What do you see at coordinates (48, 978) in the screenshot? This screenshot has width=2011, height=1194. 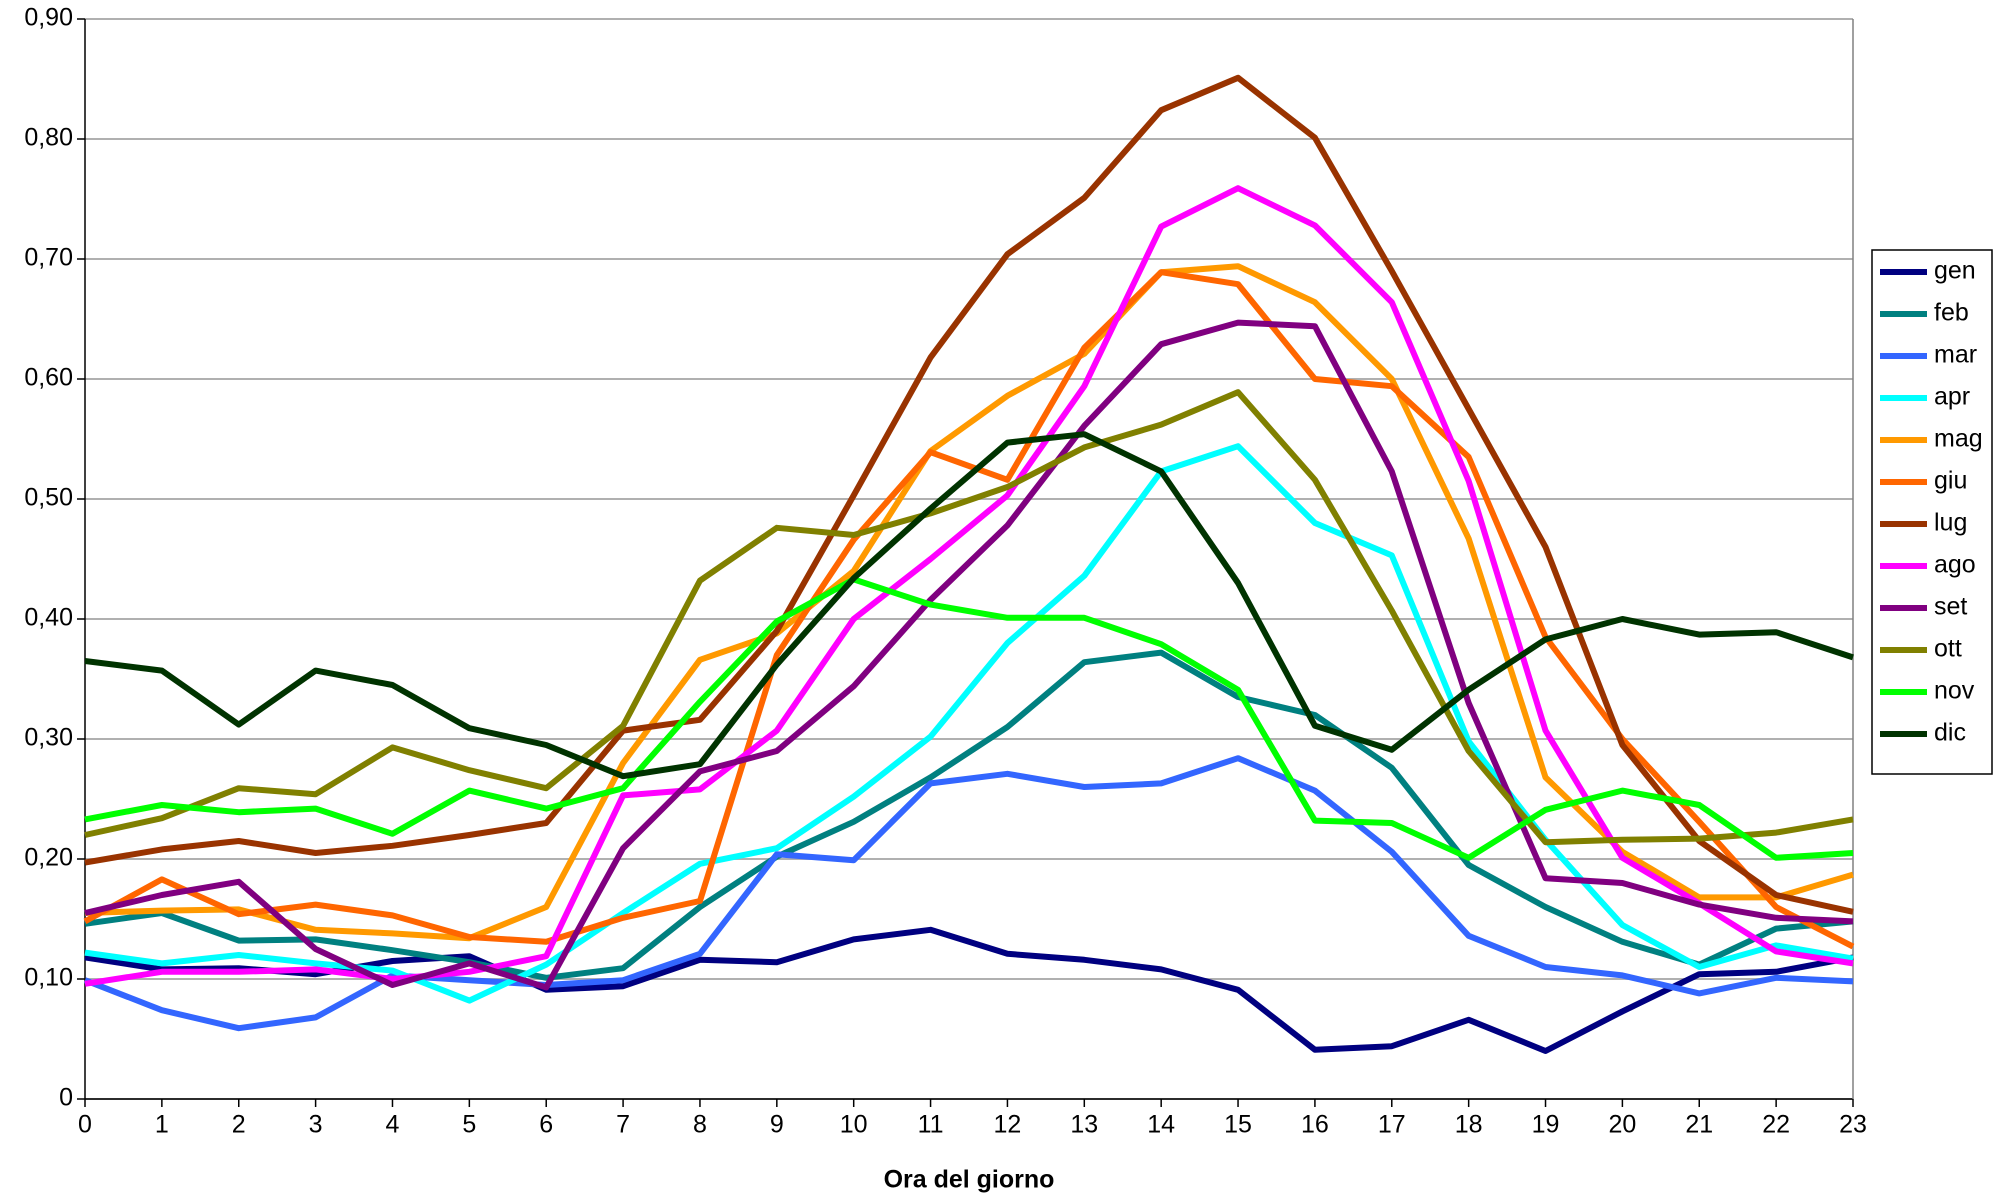 I see `y-tick-label: 0,10` at bounding box center [48, 978].